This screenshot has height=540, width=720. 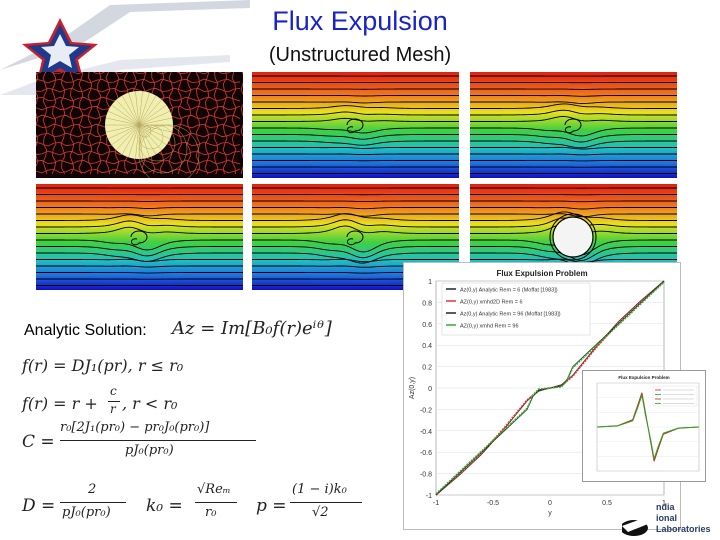 What do you see at coordinates (427, 303) in the screenshot?
I see `y-tick-label: 0.8` at bounding box center [427, 303].